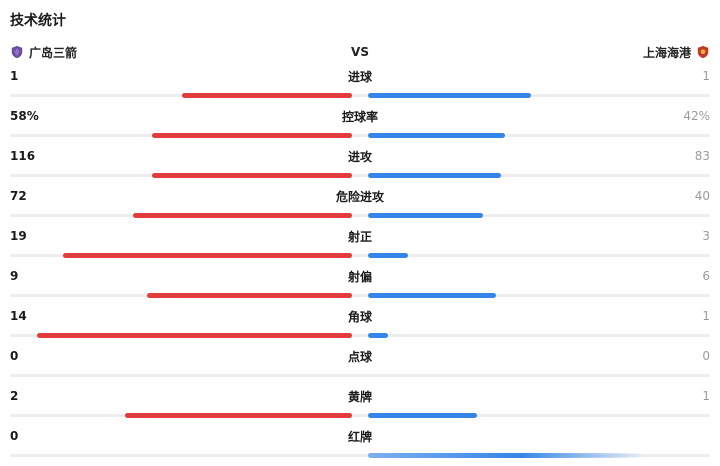  I want to click on stat-label: 射正, so click(360, 236).